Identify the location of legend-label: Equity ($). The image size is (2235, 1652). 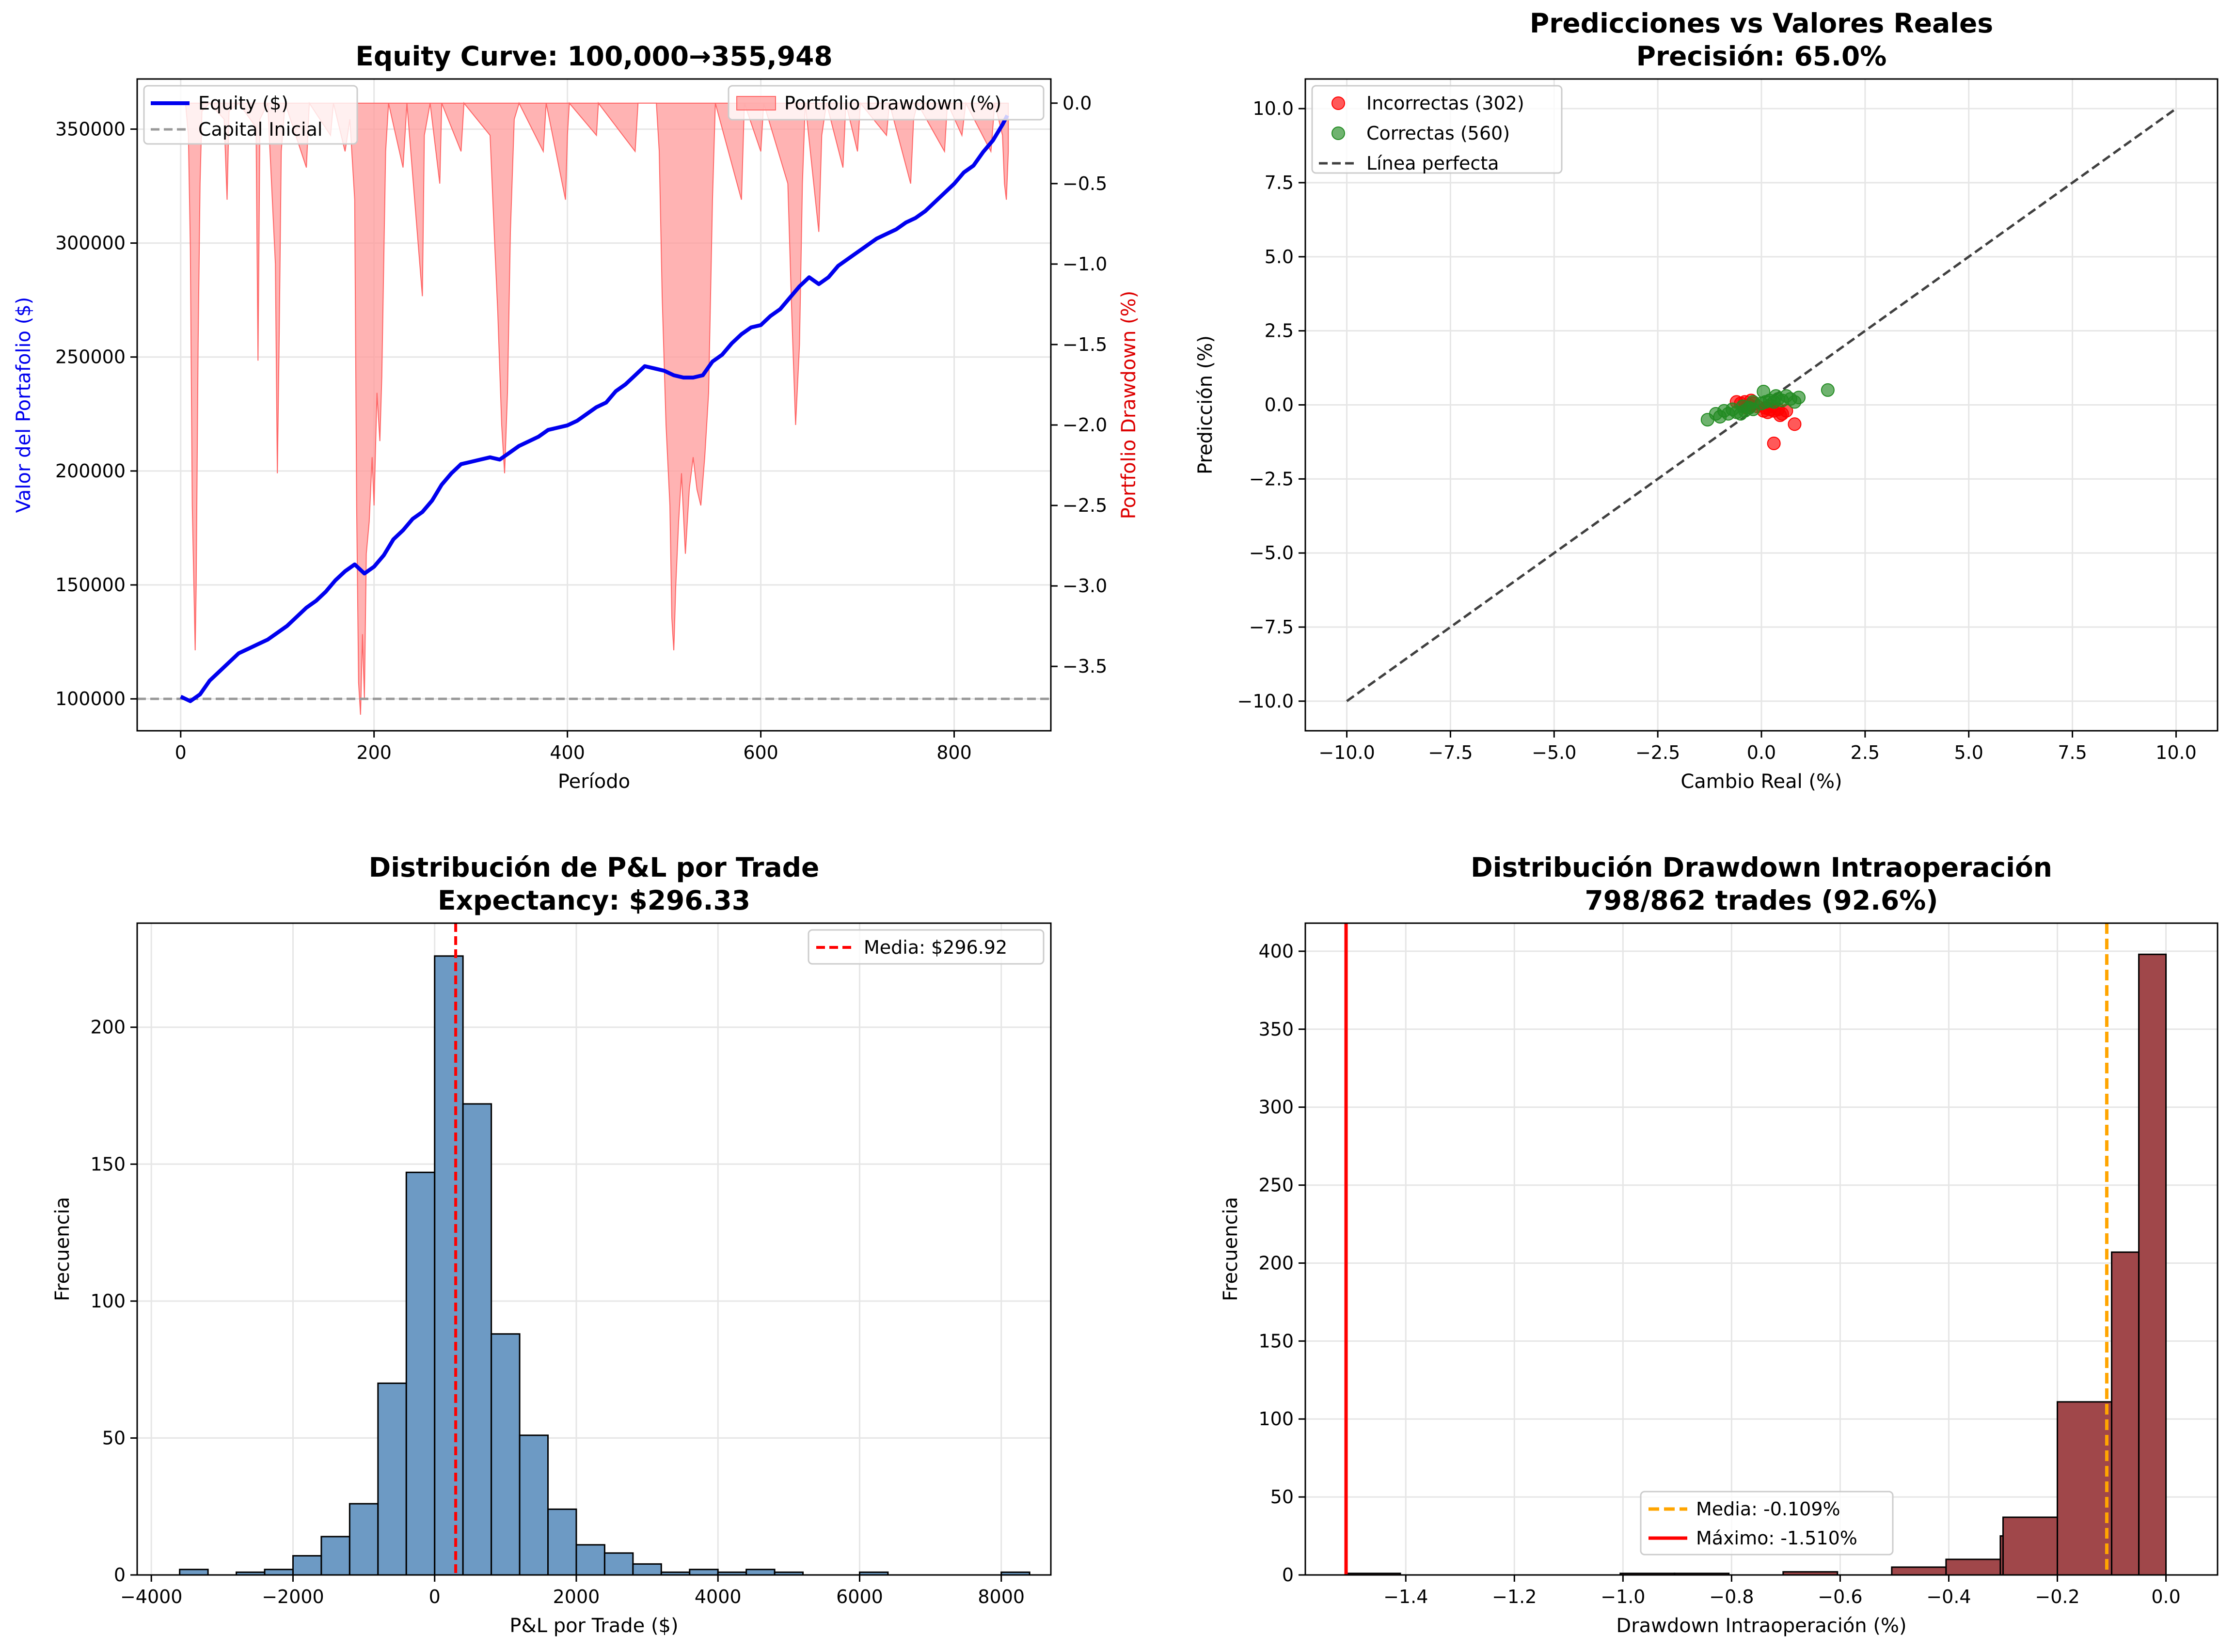
(243, 104).